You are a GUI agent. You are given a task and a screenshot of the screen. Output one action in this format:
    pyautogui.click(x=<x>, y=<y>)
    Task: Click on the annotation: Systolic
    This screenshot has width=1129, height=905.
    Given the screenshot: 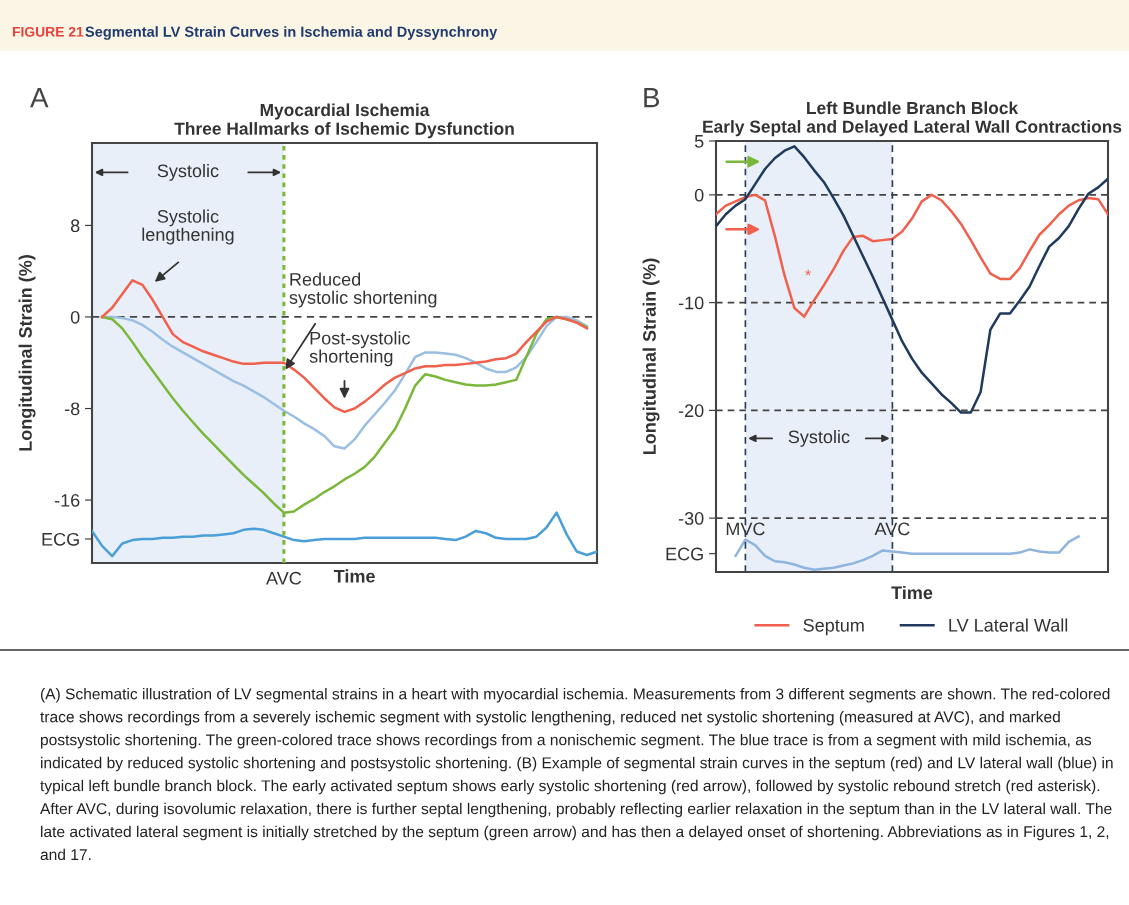 What is the action you would take?
    pyautogui.click(x=188, y=172)
    